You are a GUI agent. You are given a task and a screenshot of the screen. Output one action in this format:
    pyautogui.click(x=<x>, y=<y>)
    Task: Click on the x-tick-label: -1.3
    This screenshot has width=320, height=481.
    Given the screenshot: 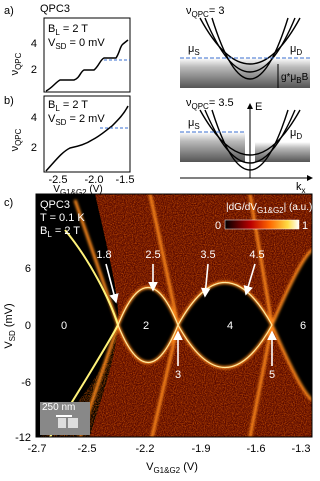 What is the action you would take?
    pyautogui.click(x=301, y=449)
    